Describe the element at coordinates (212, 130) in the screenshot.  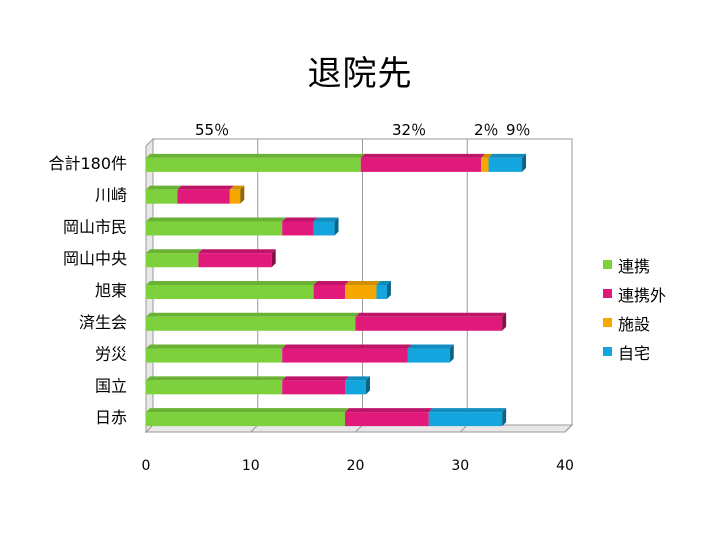
I see `percent-label-renkei: 55％` at that location.